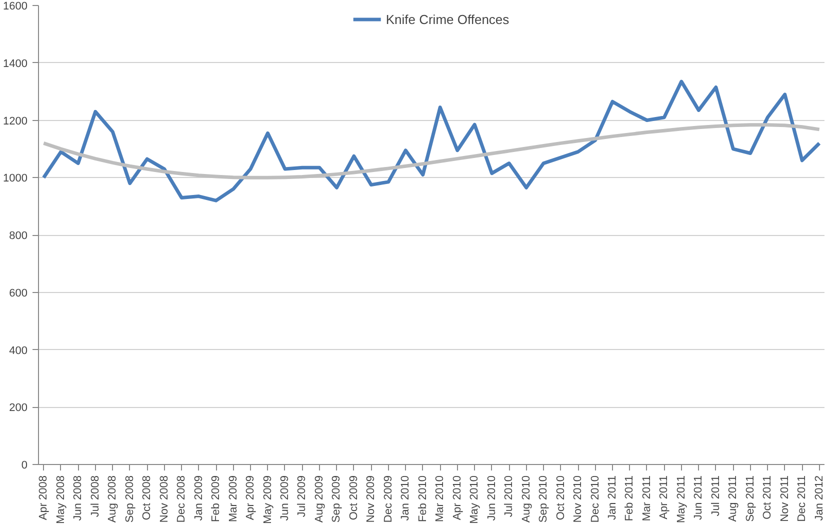 The width and height of the screenshot is (834, 526). What do you see at coordinates (354, 498) in the screenshot?
I see `x-tick-label: Oct 2009` at bounding box center [354, 498].